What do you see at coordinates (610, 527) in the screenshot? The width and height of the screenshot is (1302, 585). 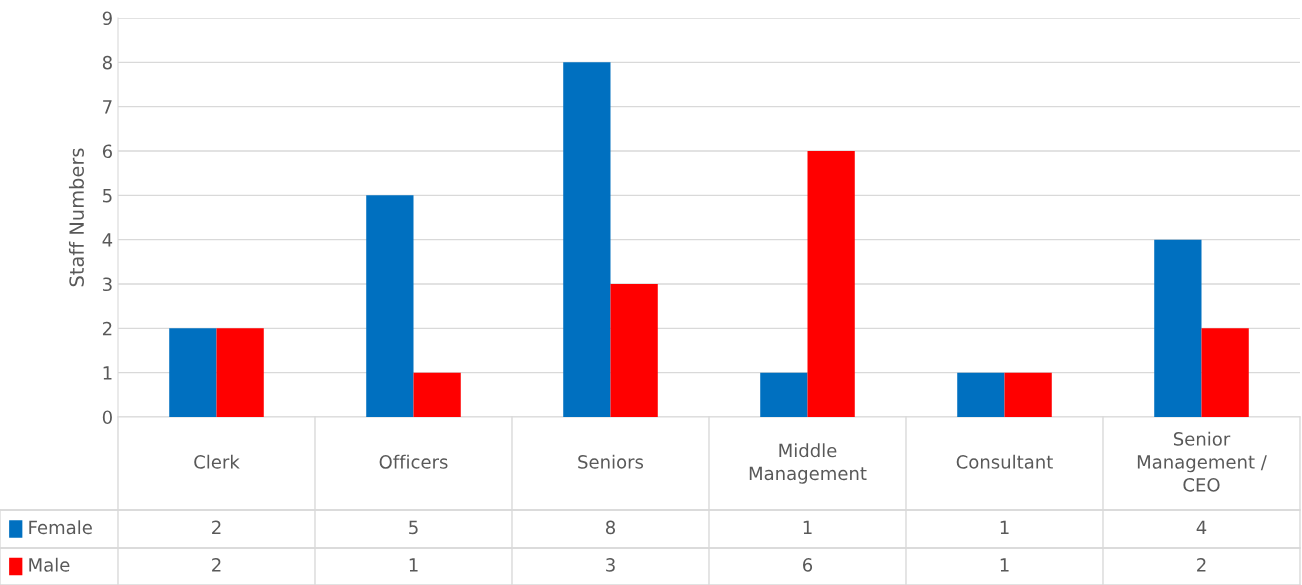 I see `data-label: 8` at bounding box center [610, 527].